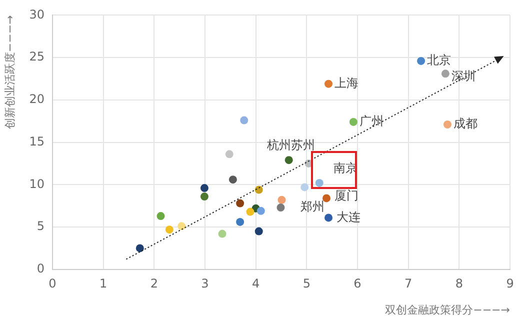 This screenshot has width=532, height=321. What do you see at coordinates (36, 183) in the screenshot?
I see `y-tick-label: 10` at bounding box center [36, 183].